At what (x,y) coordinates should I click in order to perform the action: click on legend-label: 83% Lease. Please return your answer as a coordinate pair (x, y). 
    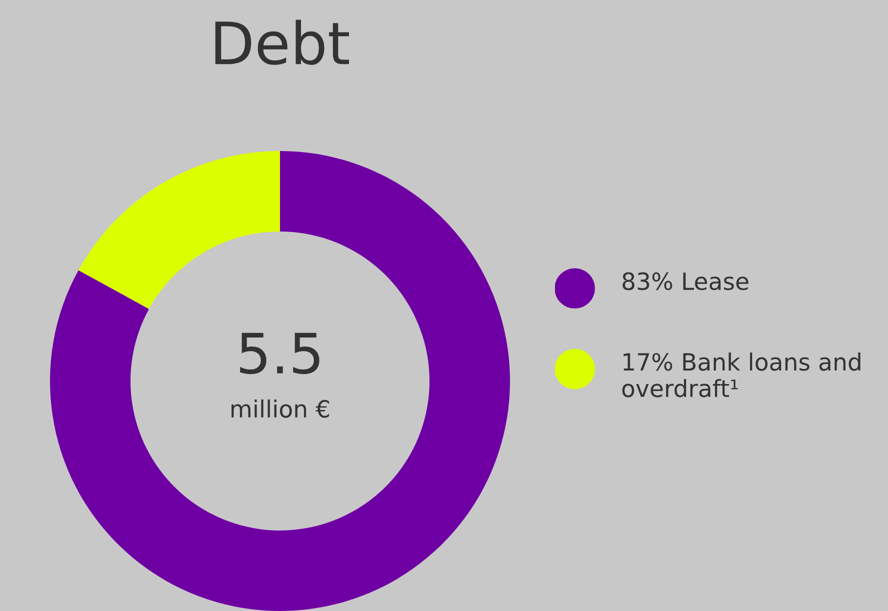
    Looking at the image, I should click on (685, 281).